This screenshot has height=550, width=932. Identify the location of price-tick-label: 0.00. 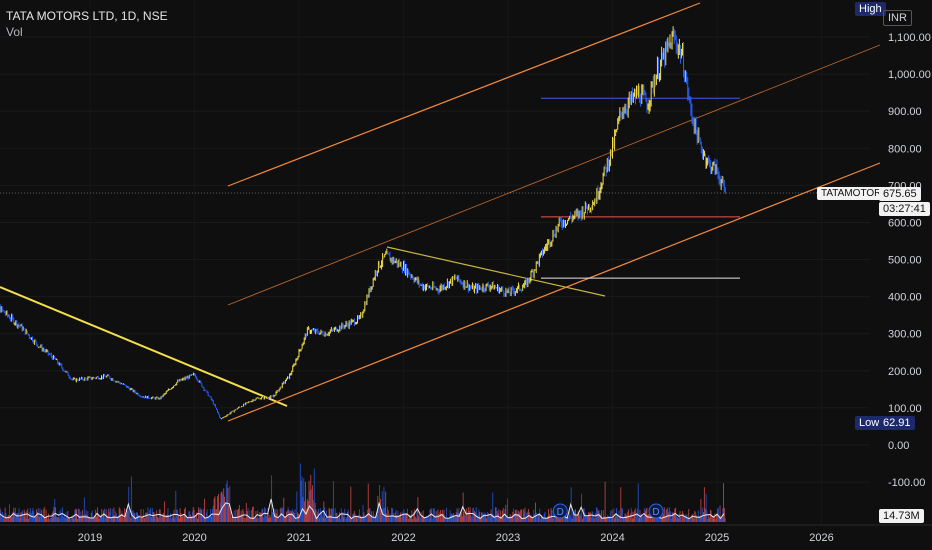
(898, 446).